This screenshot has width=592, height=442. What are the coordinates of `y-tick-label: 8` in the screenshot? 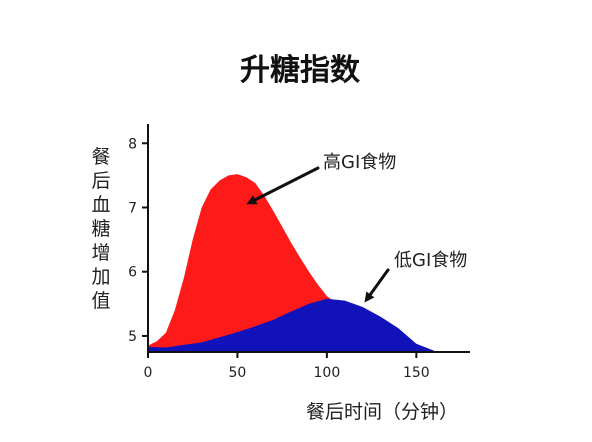 It's located at (132, 144).